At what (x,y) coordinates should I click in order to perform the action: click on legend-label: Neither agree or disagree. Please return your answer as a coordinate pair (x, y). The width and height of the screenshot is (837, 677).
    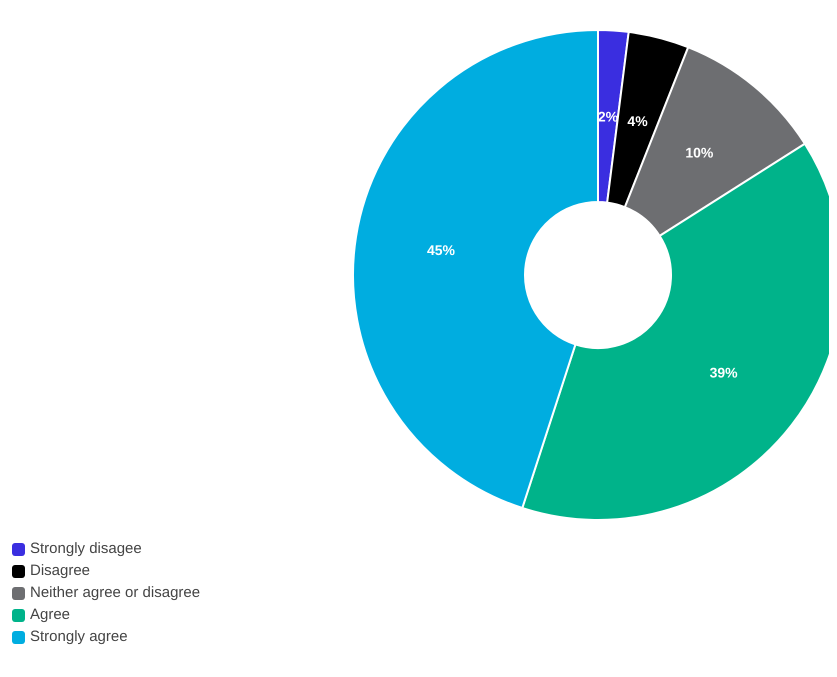
    Looking at the image, I should click on (115, 593).